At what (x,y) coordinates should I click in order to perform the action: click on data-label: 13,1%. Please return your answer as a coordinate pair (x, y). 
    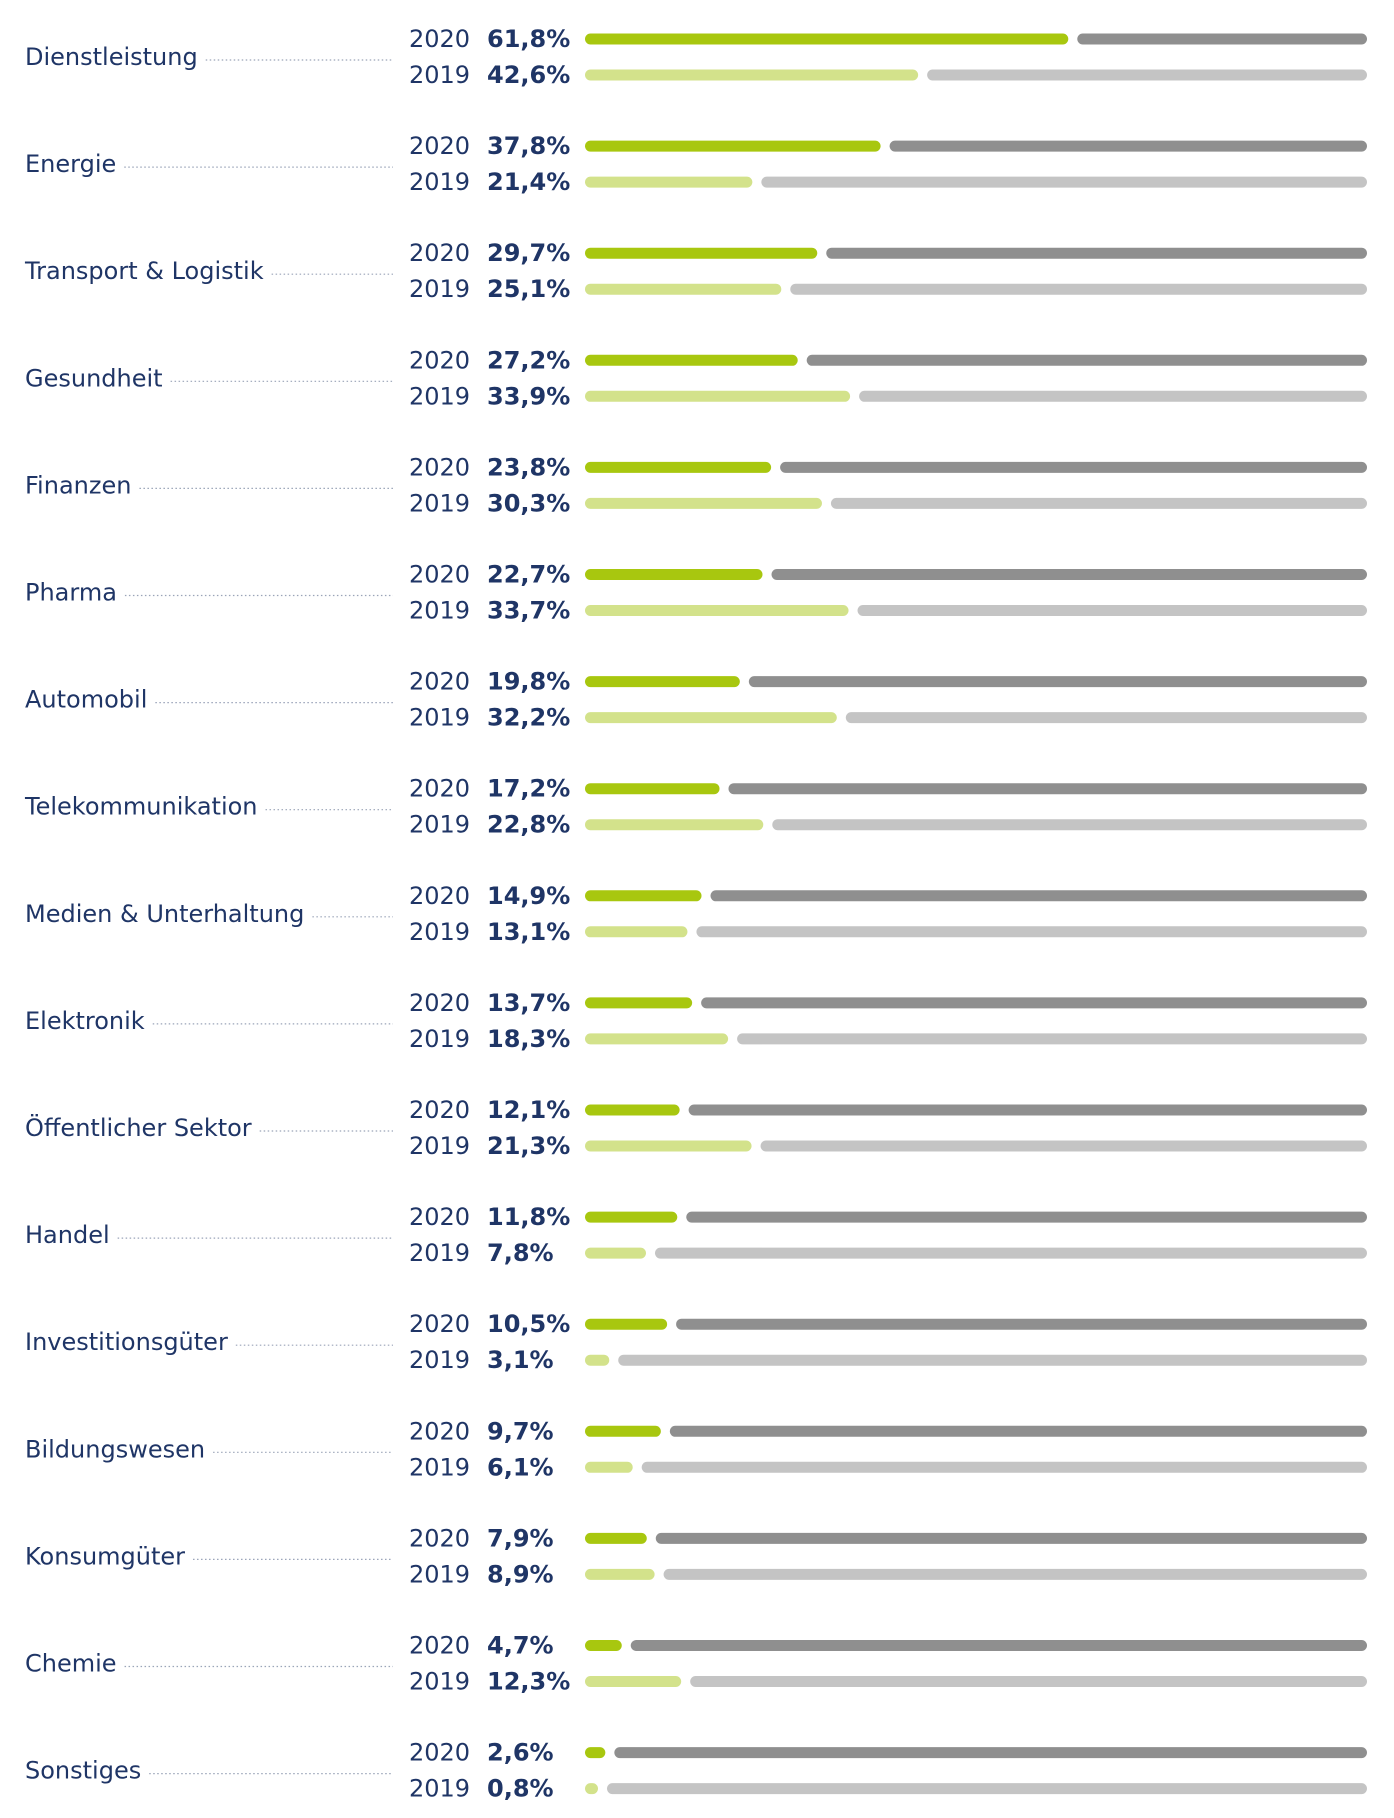
    Looking at the image, I should click on (528, 932).